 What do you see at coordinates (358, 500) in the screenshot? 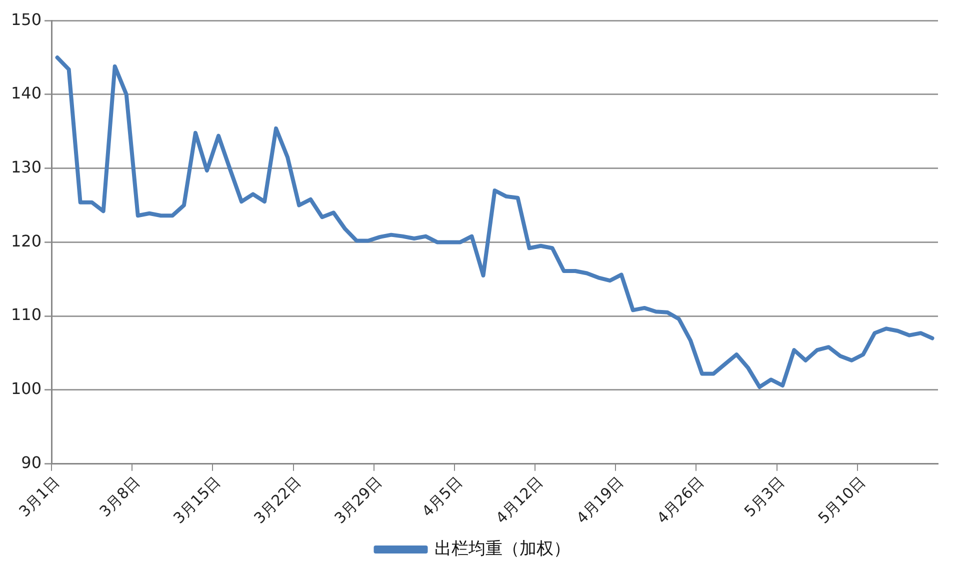
I see `x-tick-label: 3月29日` at bounding box center [358, 500].